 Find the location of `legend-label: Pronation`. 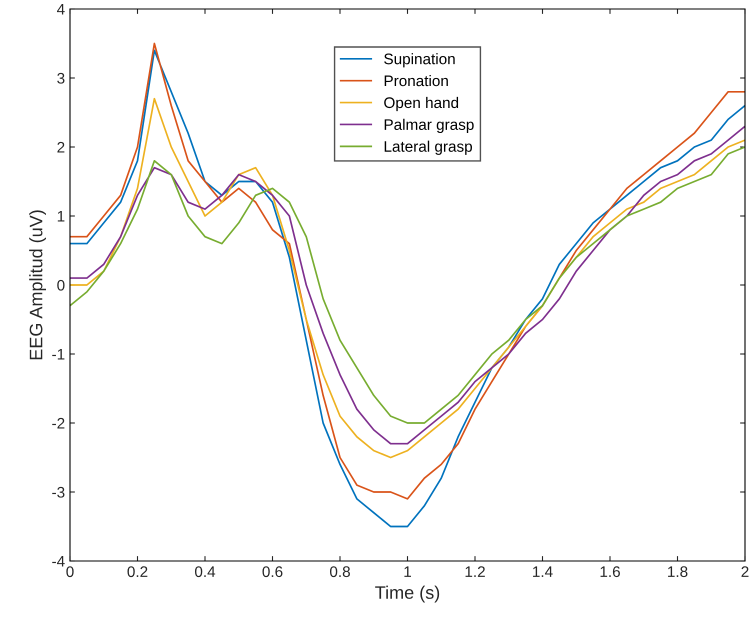

legend-label: Pronation is located at coordinates (416, 80).